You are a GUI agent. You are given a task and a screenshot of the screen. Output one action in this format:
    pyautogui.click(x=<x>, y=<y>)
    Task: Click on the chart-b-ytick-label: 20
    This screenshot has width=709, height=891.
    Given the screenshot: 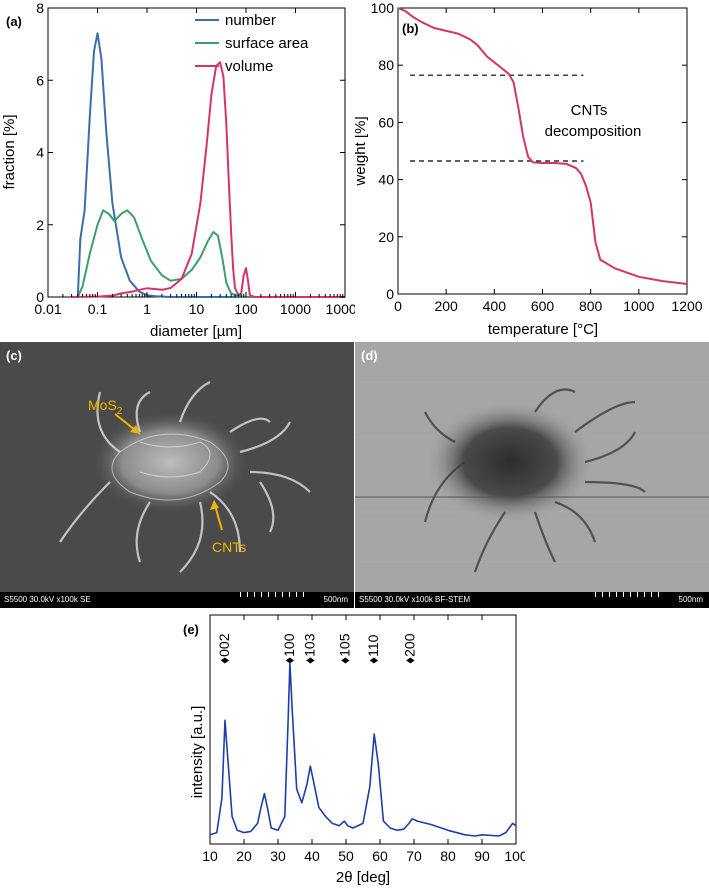 What is the action you would take?
    pyautogui.click(x=386, y=237)
    